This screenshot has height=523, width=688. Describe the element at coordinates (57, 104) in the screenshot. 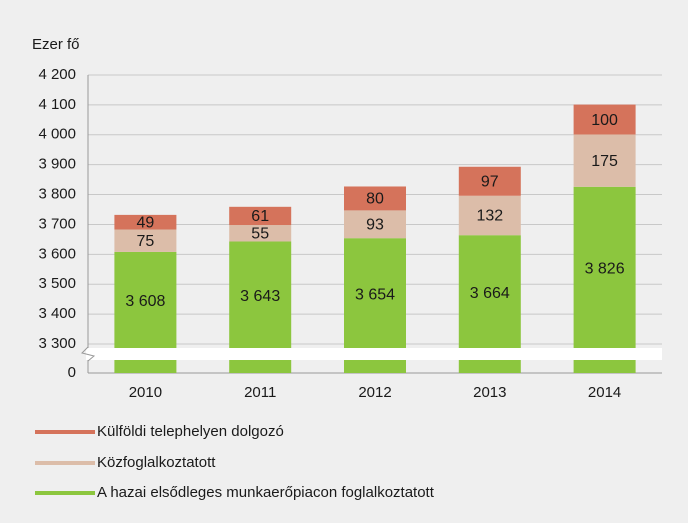

I see `y-tick-label: 4 100` at that location.